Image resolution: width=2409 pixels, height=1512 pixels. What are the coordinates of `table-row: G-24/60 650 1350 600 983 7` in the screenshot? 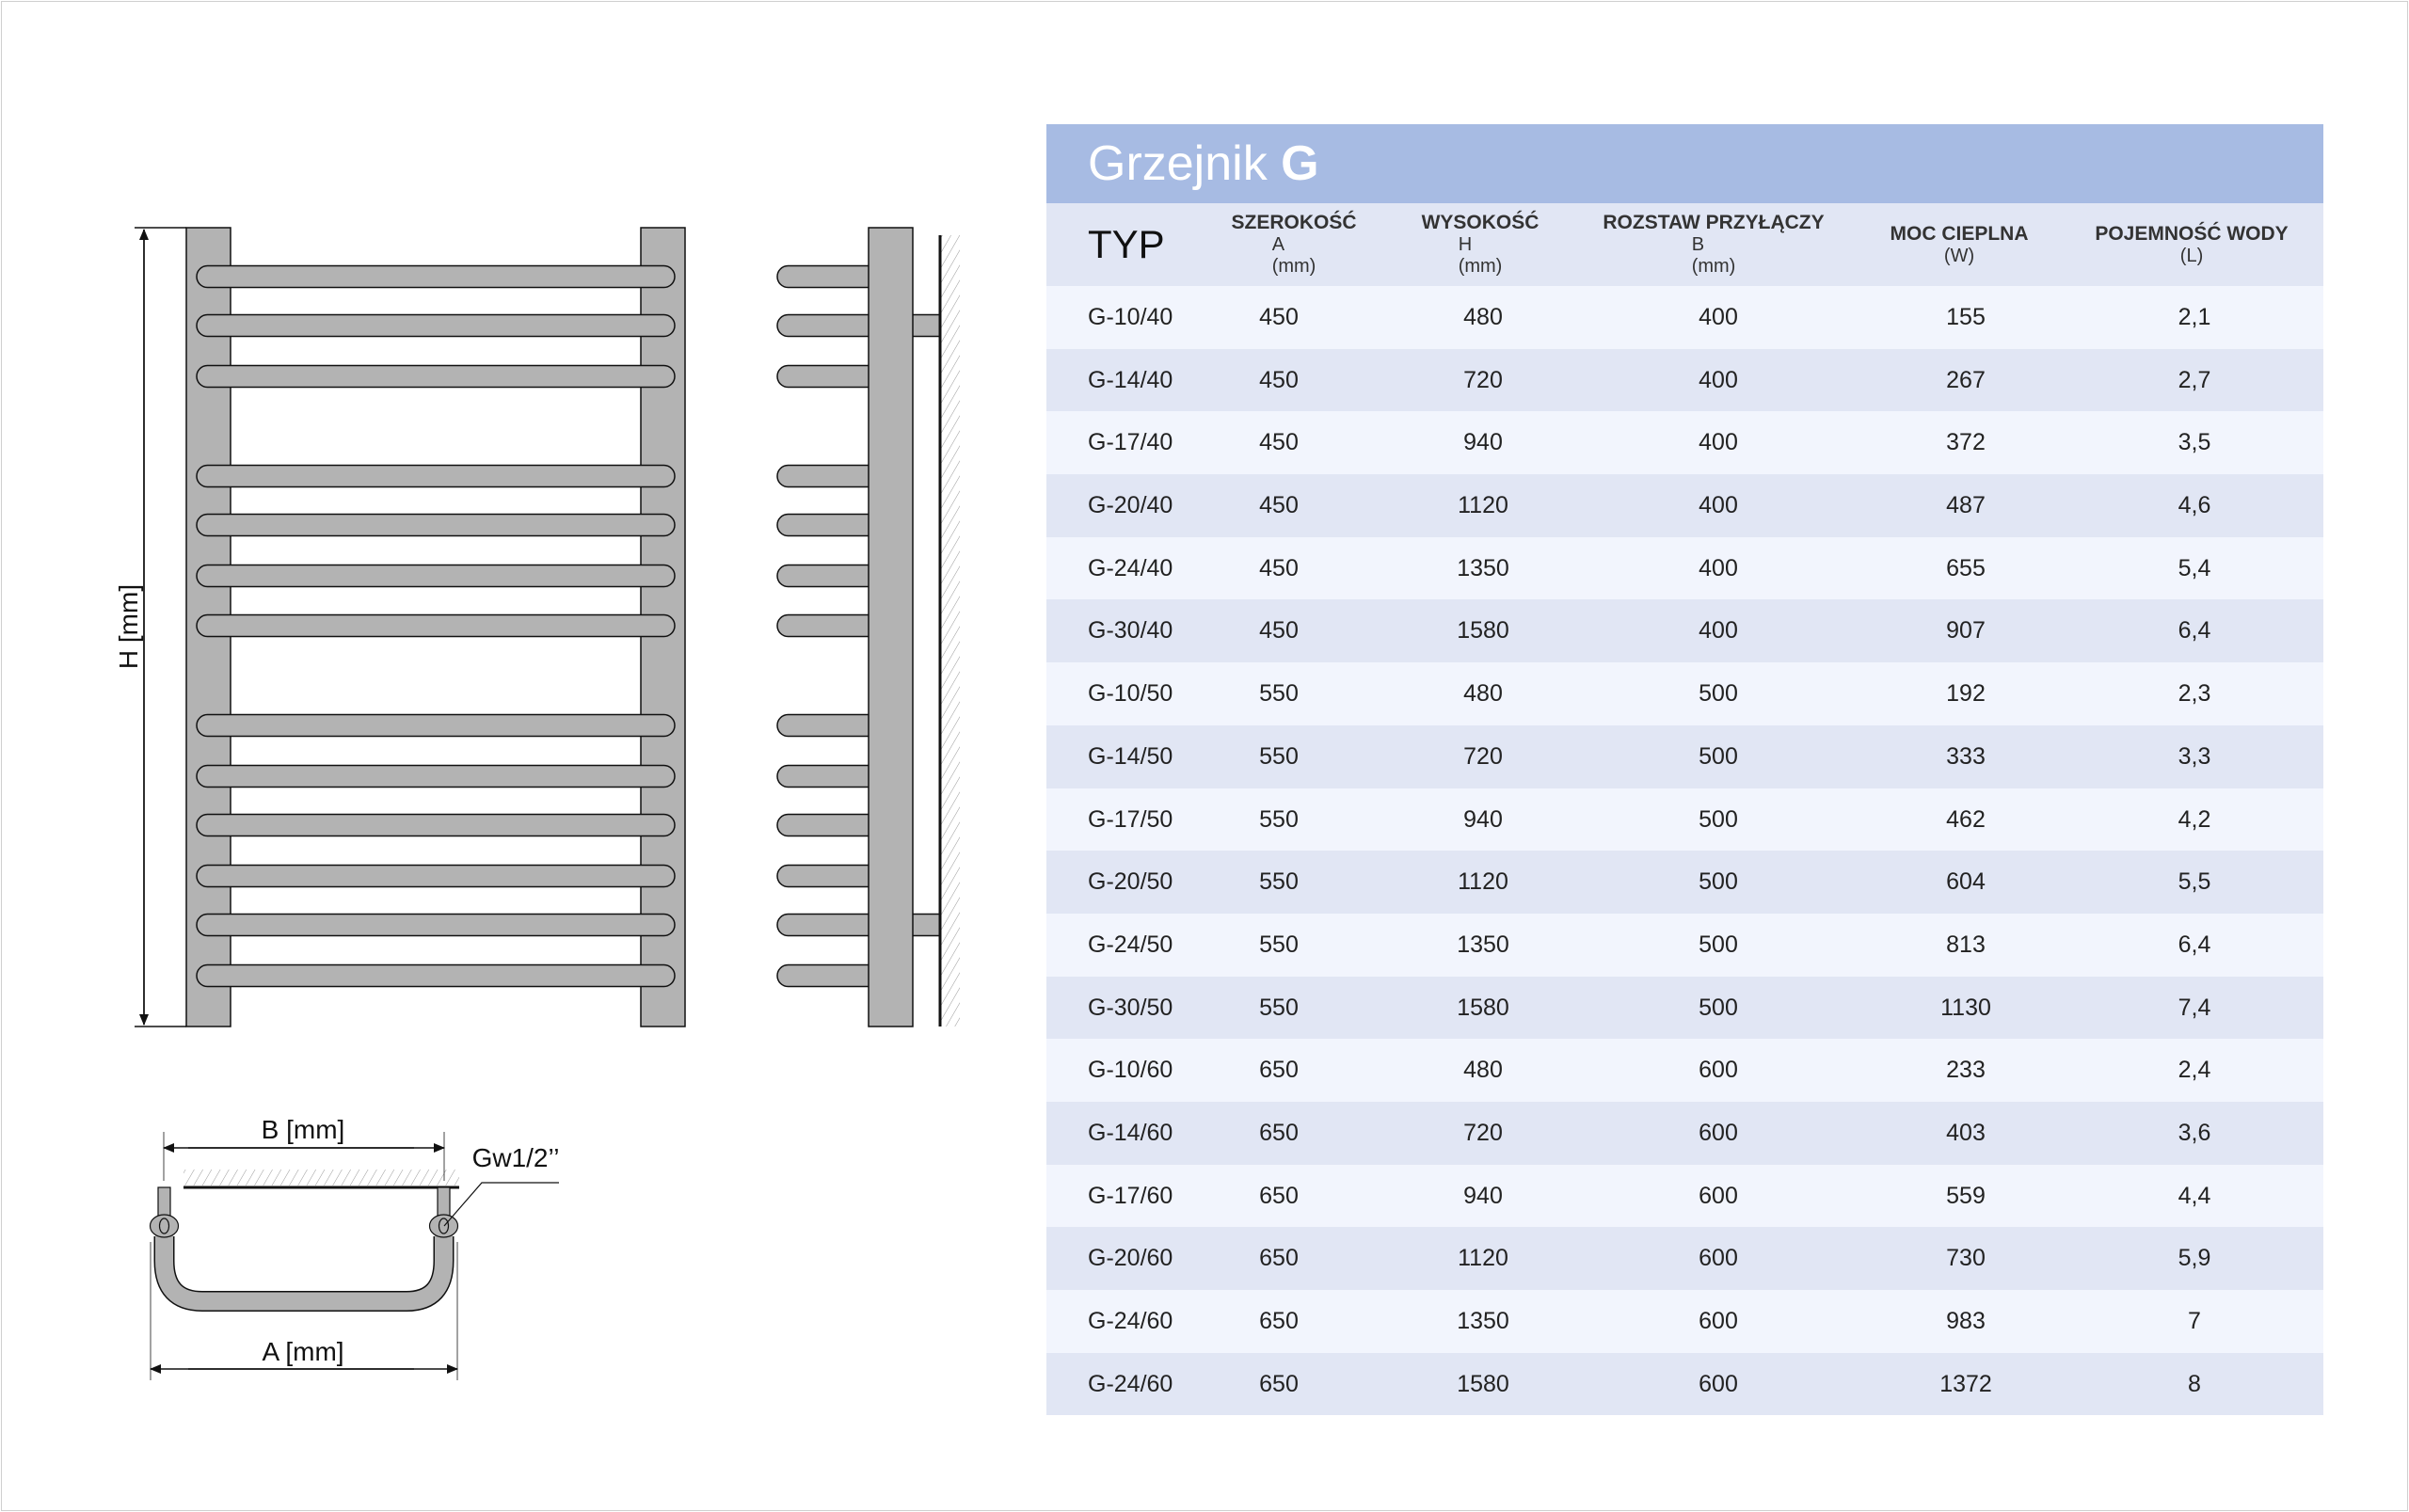 It's located at (1685, 1321).